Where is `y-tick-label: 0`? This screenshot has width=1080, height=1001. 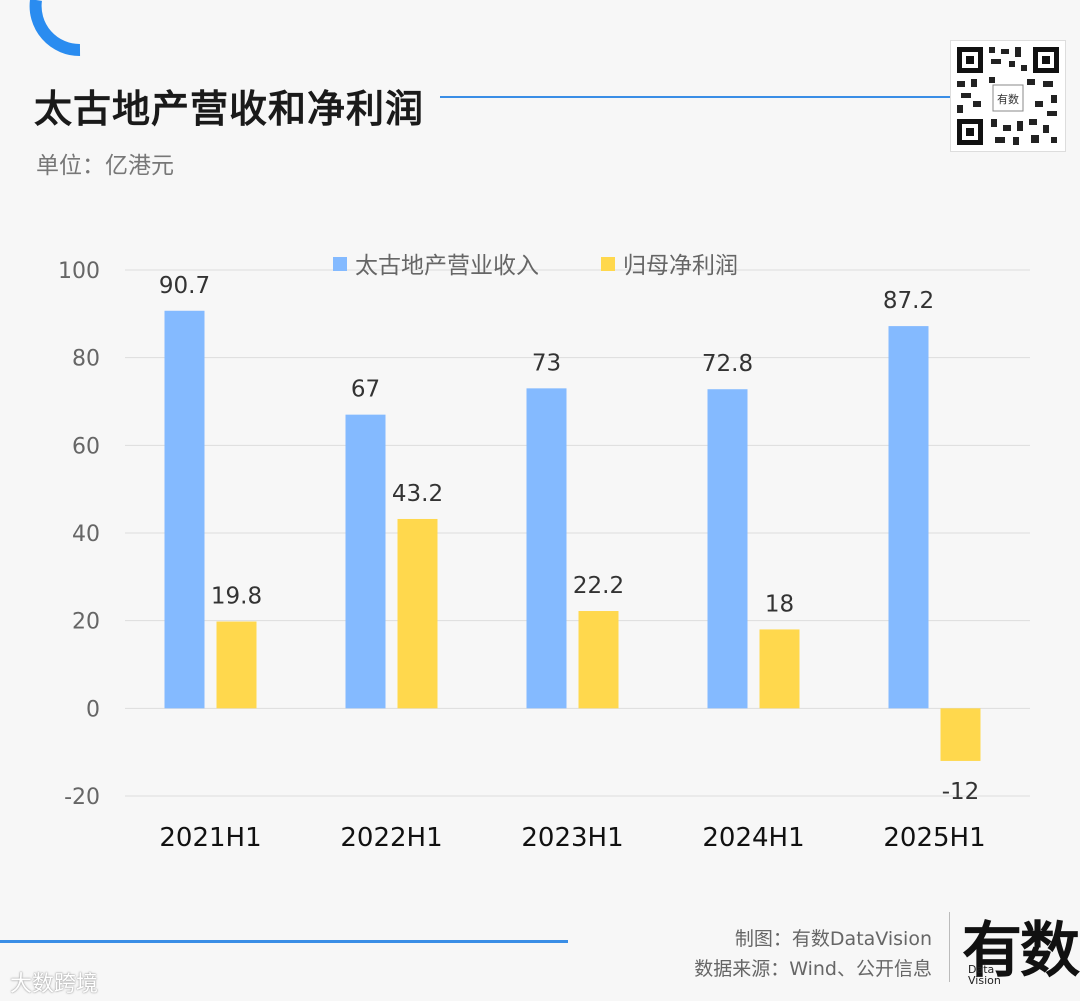
y-tick-label: 0 is located at coordinates (93, 709).